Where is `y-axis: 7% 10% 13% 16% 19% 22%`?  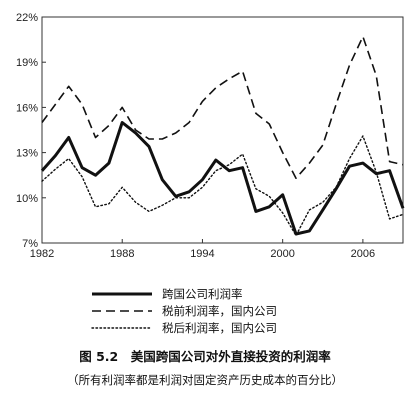 y-axis: 7% 10% 13% 16% 19% 22% is located at coordinates (31, 131).